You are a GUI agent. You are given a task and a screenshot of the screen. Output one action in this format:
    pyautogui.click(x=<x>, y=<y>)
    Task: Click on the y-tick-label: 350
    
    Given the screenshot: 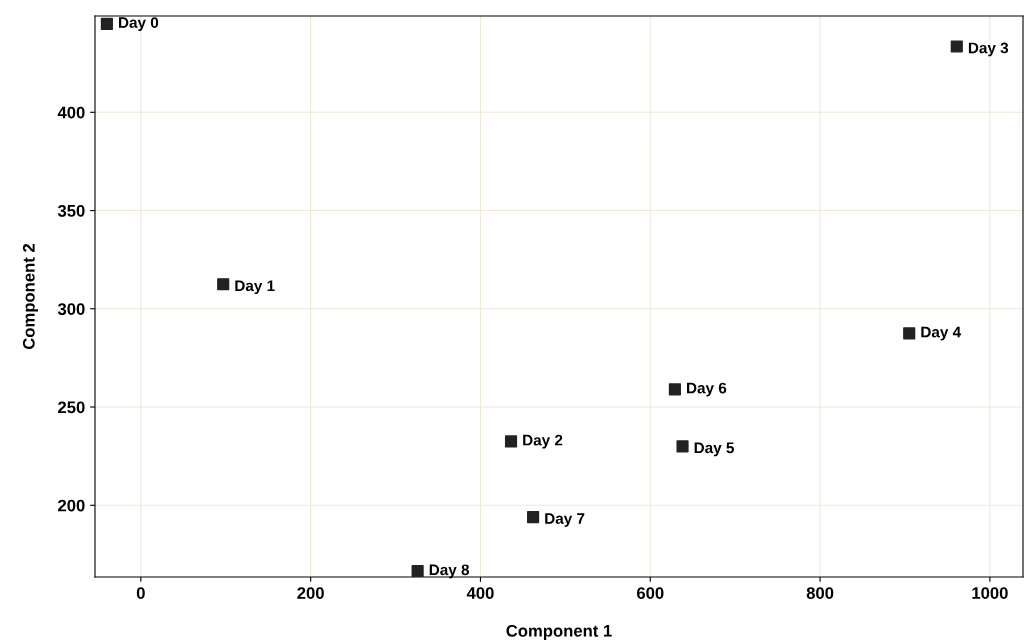 What is the action you would take?
    pyautogui.click(x=71, y=210)
    